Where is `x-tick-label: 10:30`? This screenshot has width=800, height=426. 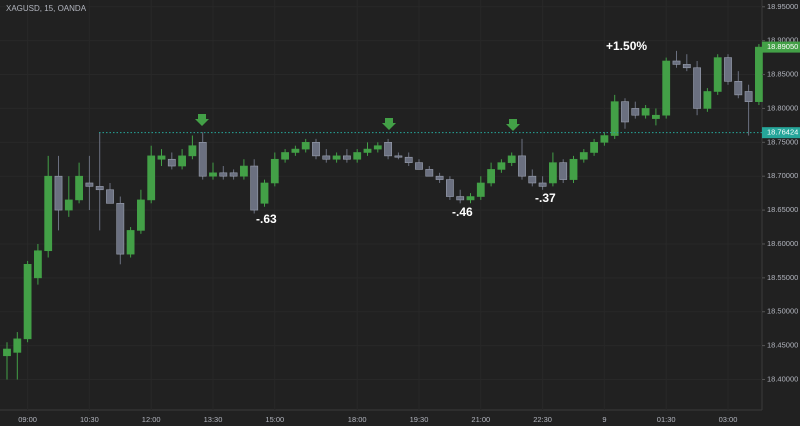
x-tick-label: 10:30 is located at coordinates (89, 419).